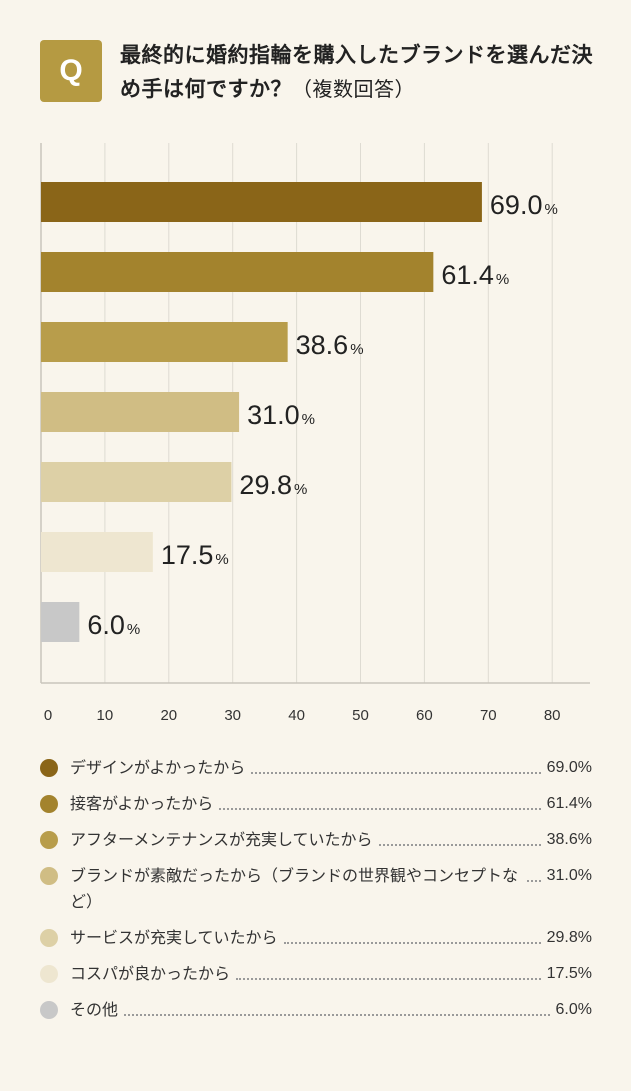 Image resolution: width=631 pixels, height=1091 pixels. What do you see at coordinates (322, 345) in the screenshot?
I see `bar-value-number: 38.6` at bounding box center [322, 345].